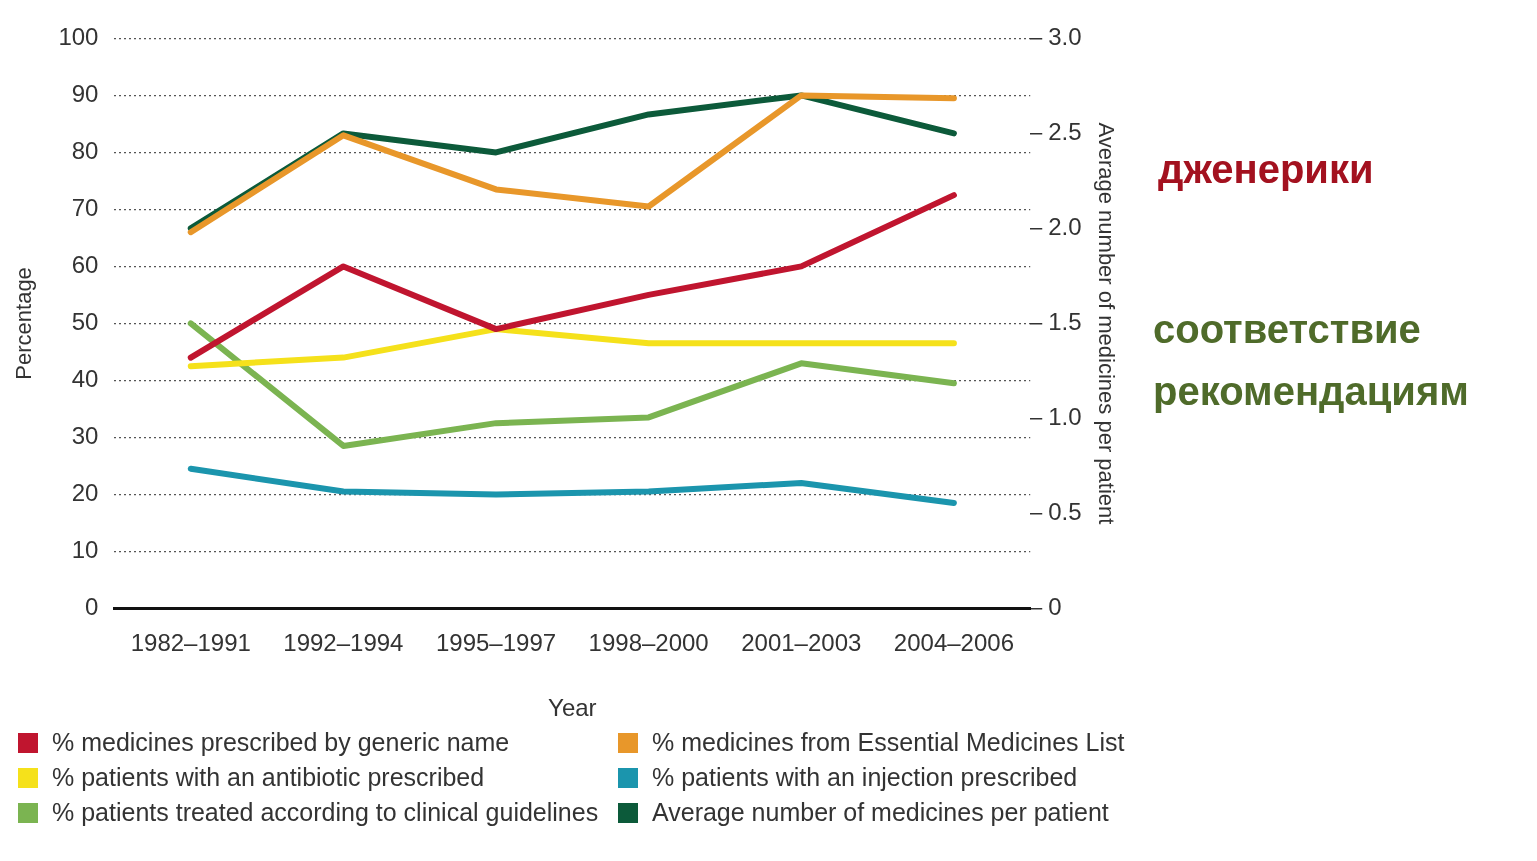  I want to click on y2-tick-label: 0, so click(1055, 607).